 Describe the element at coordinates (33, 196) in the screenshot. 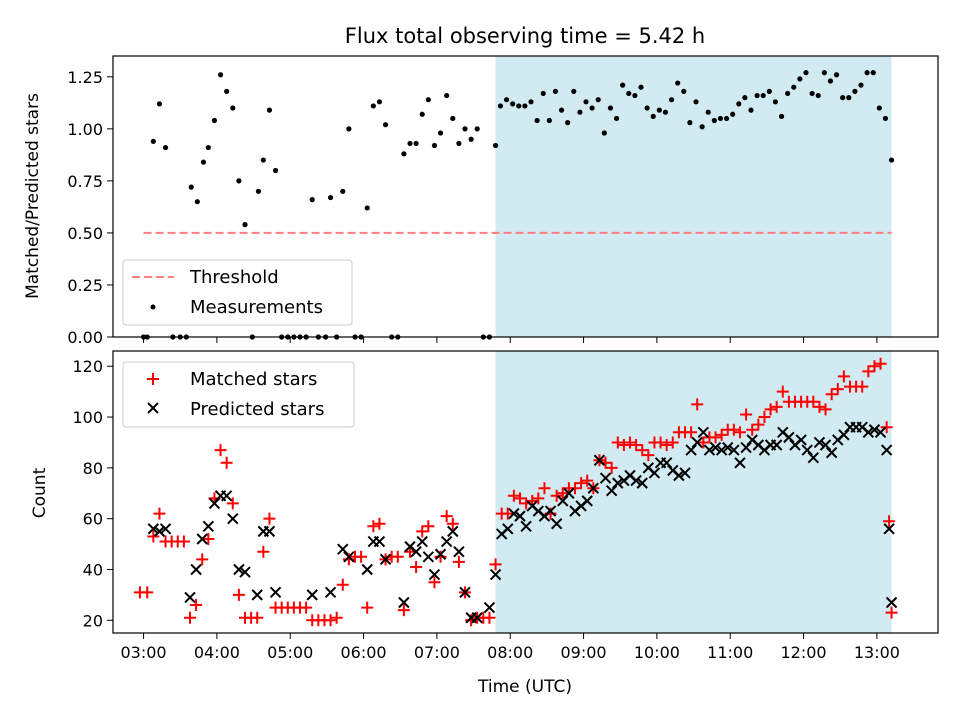

I see `top-y-axis-label: Matched/Predicted stars` at that location.